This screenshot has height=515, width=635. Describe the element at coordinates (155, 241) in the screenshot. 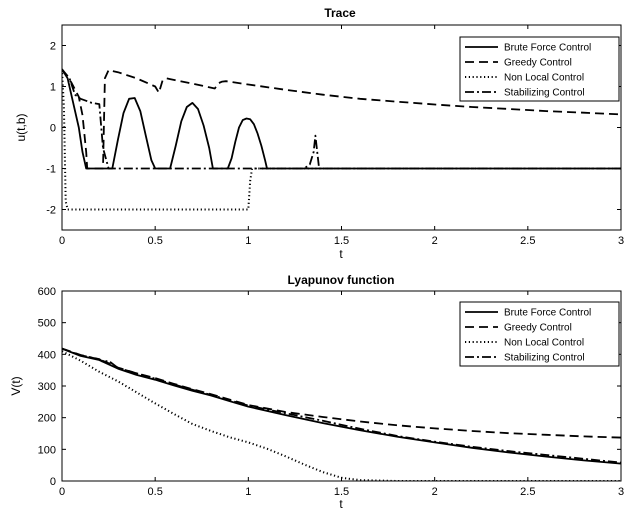

I see `trace-x-tick-label: 0.5` at that location.